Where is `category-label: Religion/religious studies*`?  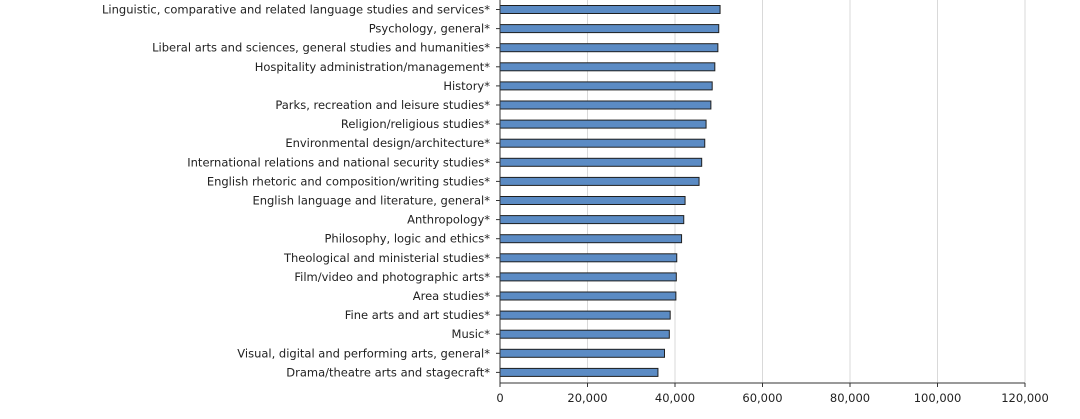 category-label: Religion/religious studies* is located at coordinates (415, 124).